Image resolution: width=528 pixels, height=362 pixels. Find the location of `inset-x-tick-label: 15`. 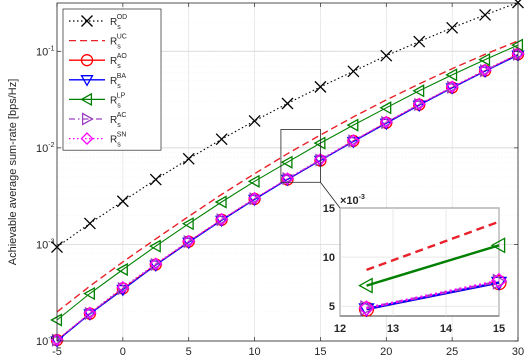

inset-x-tick-label: 15 is located at coordinates (499, 329).